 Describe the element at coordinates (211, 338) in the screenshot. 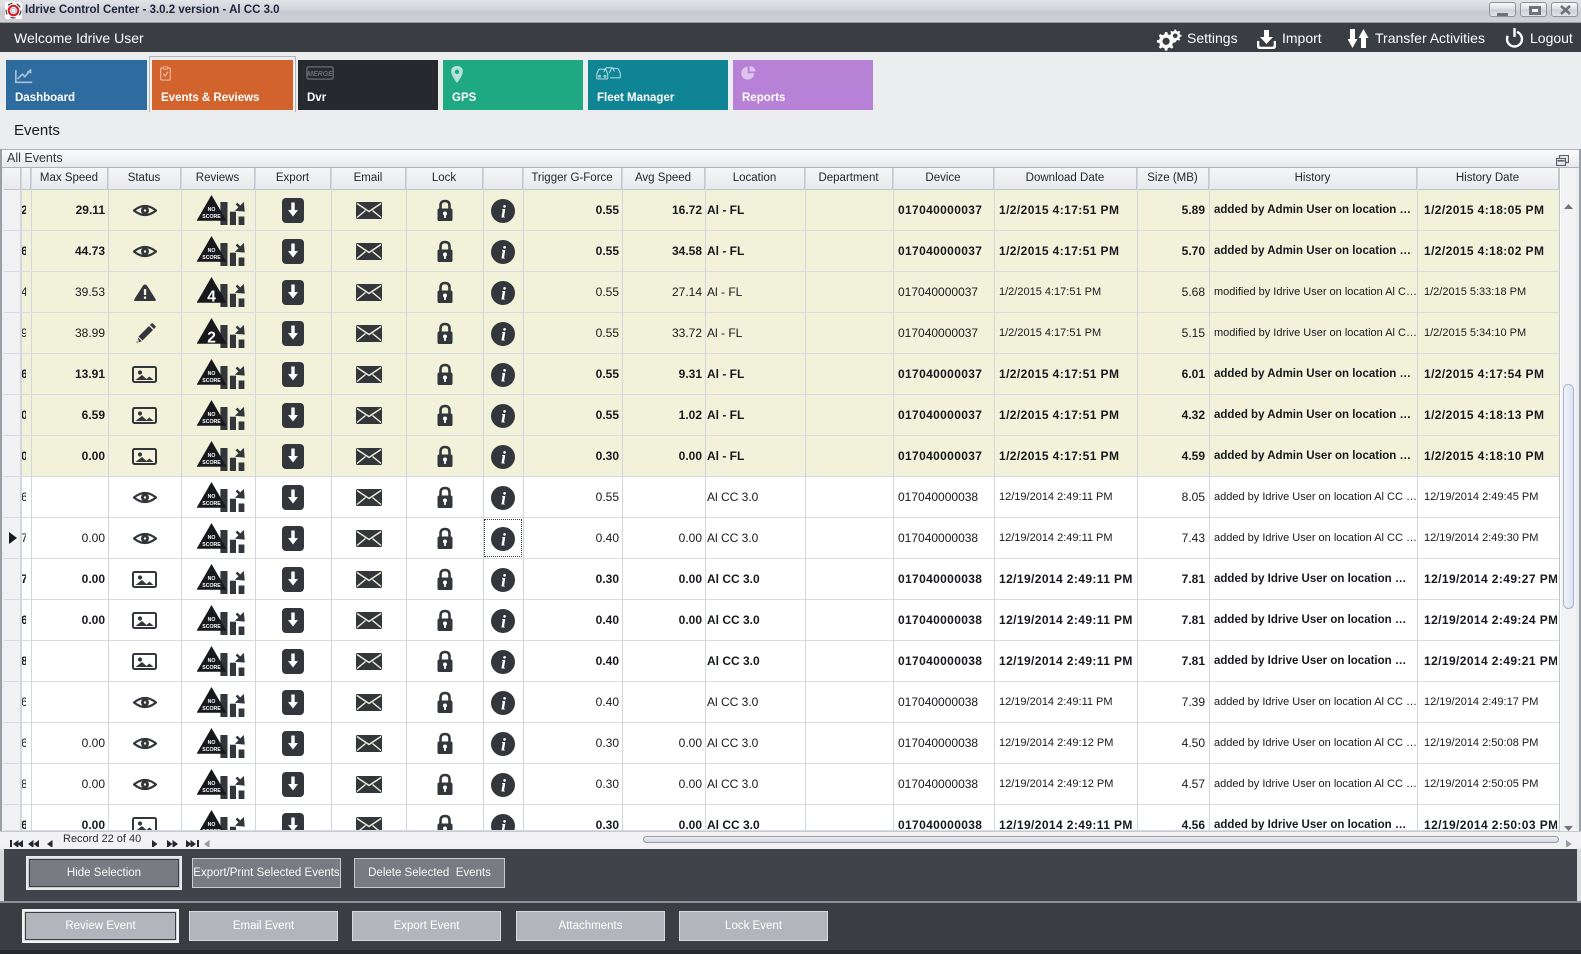

I see `svg-text: 2` at that location.